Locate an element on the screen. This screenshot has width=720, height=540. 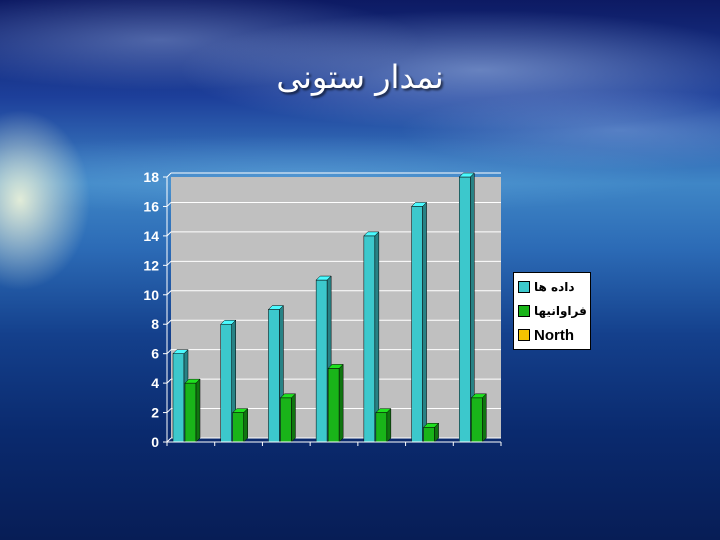
bar-series1-cat6 is located at coordinates (478, 418).